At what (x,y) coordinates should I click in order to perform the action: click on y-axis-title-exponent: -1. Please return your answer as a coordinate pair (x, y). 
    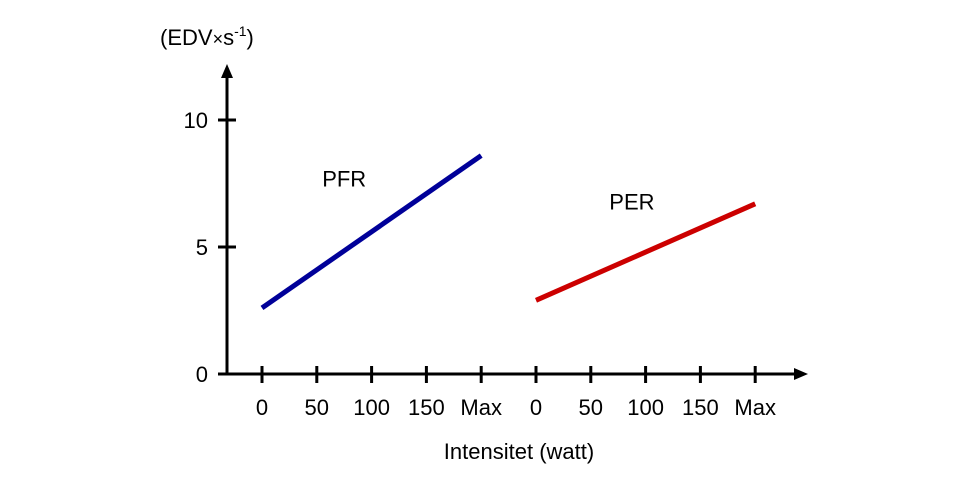
    Looking at the image, I should click on (240, 31).